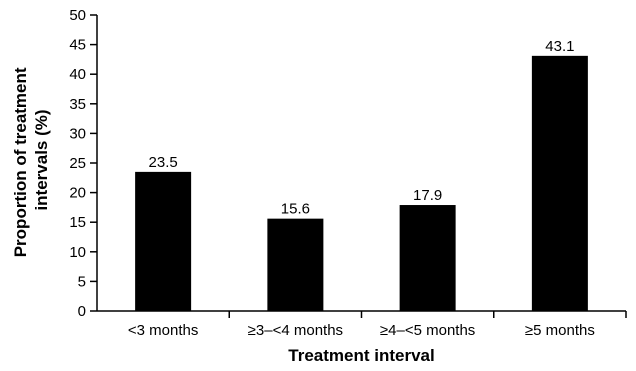 This screenshot has height=371, width=636. What do you see at coordinates (427, 330) in the screenshot?
I see `x-tick-label-3: ≥4–<5 months` at bounding box center [427, 330].